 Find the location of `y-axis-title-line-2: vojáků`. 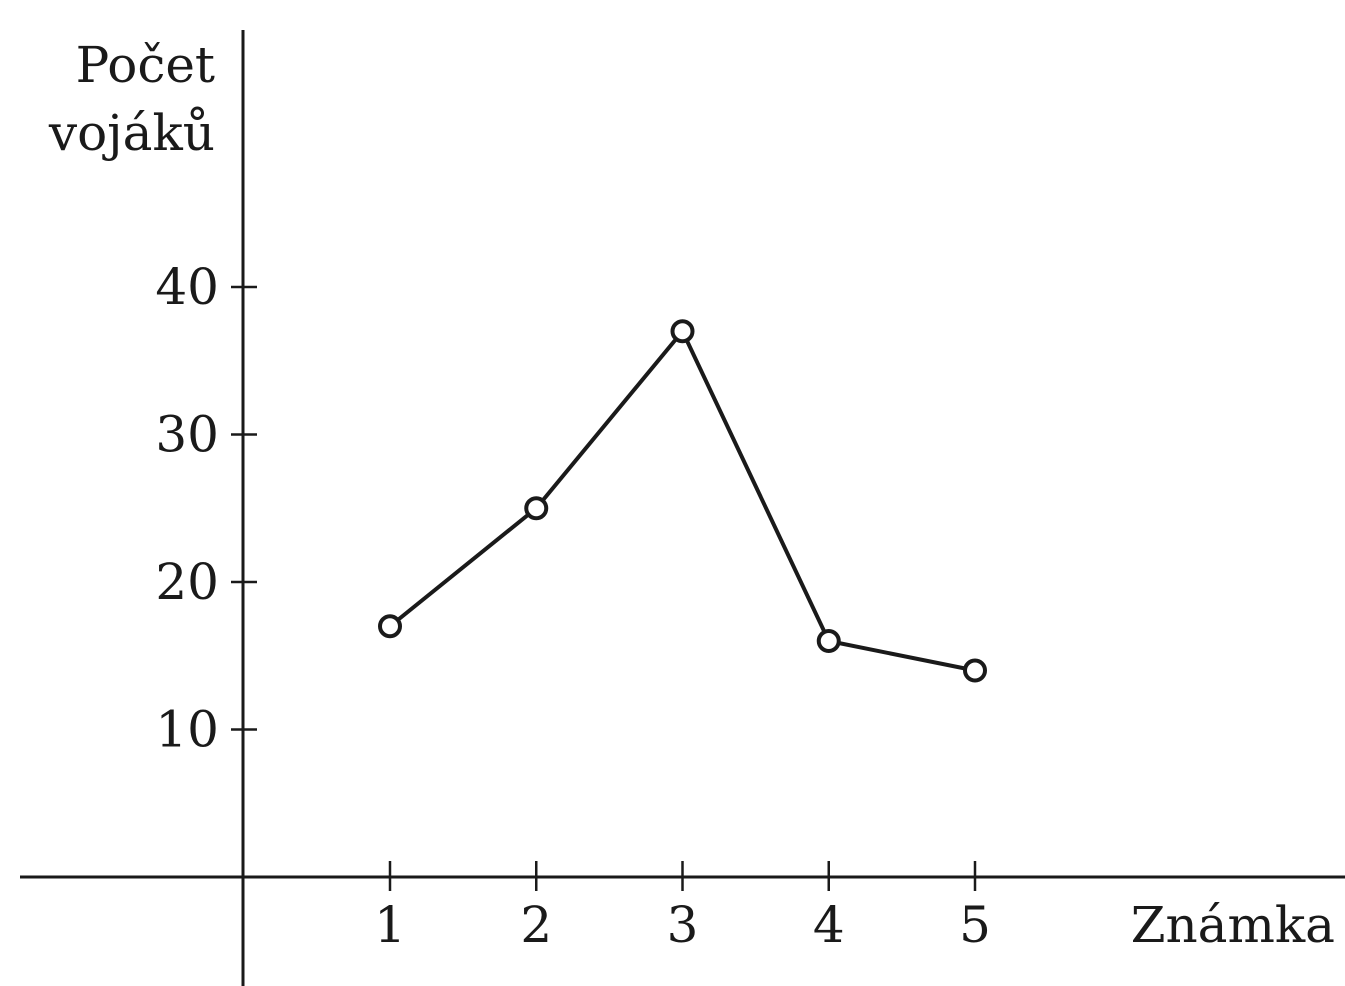

y-axis-title-line-2: vojáků is located at coordinates (131, 133).